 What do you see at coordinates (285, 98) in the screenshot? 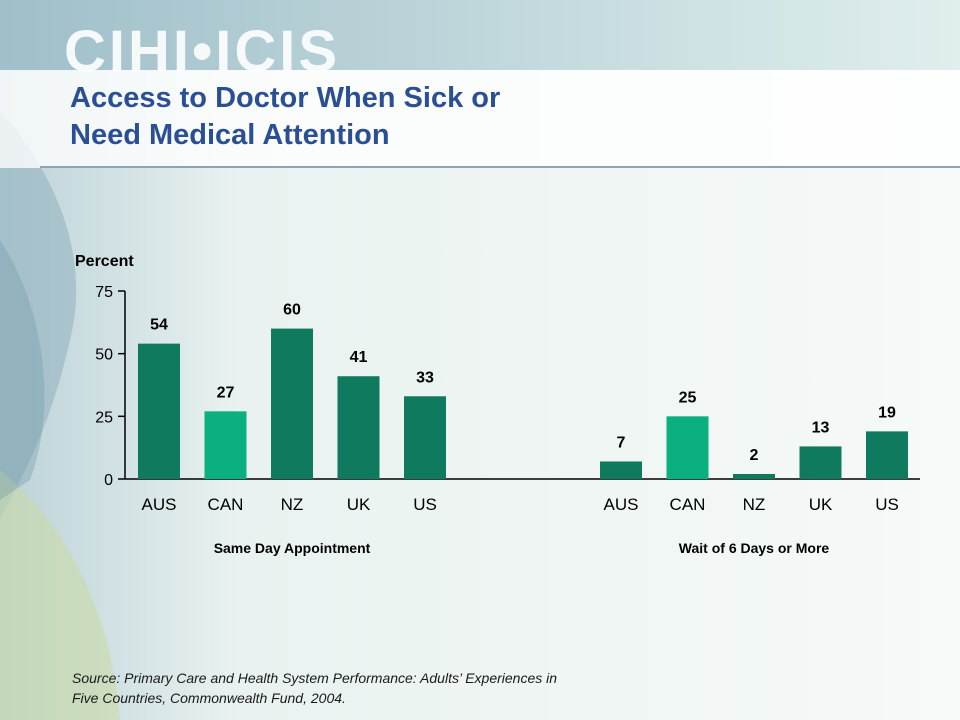
I see `slide-title-line-1: Access to Doctor When Sick or` at bounding box center [285, 98].